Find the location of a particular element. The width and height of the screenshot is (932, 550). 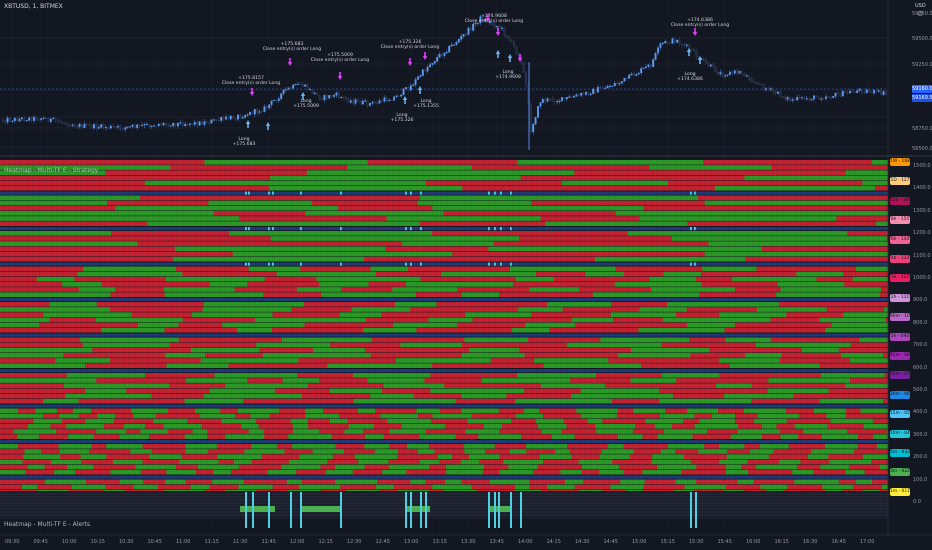

alerts-pane-title: Heatmap - Multi-TF E - Alerts is located at coordinates (47, 524).